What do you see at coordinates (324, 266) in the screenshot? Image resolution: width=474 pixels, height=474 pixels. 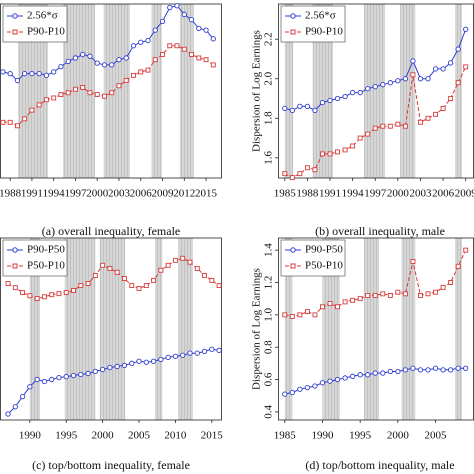 I see `legend-label: P50-P10` at bounding box center [324, 266].